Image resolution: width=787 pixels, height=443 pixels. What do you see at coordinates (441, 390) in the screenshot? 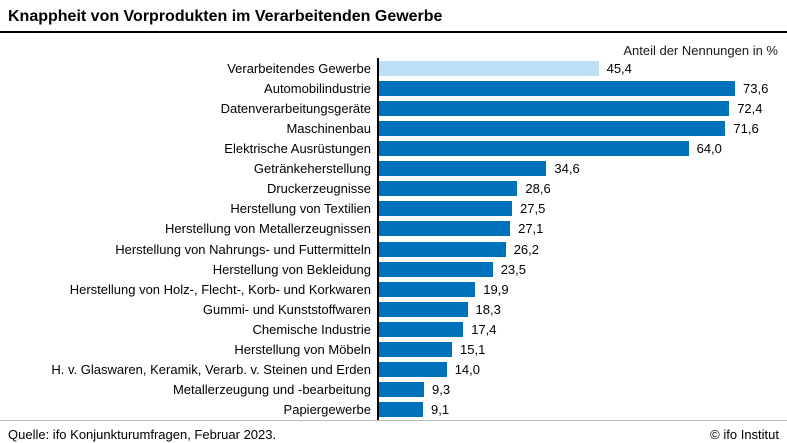
I see `value-label: 9,3` at bounding box center [441, 390].